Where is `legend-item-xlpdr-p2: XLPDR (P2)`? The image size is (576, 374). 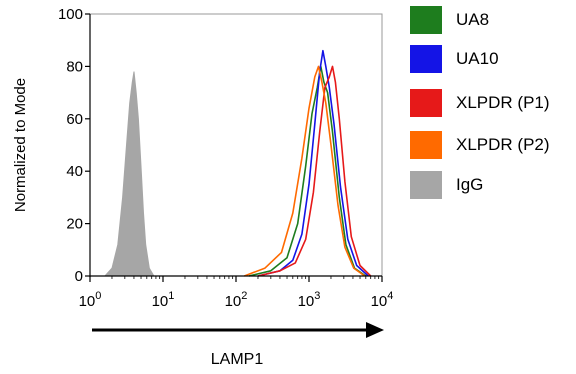 legend-item-xlpdr-p2: XLPDR (P2) is located at coordinates (493, 145).